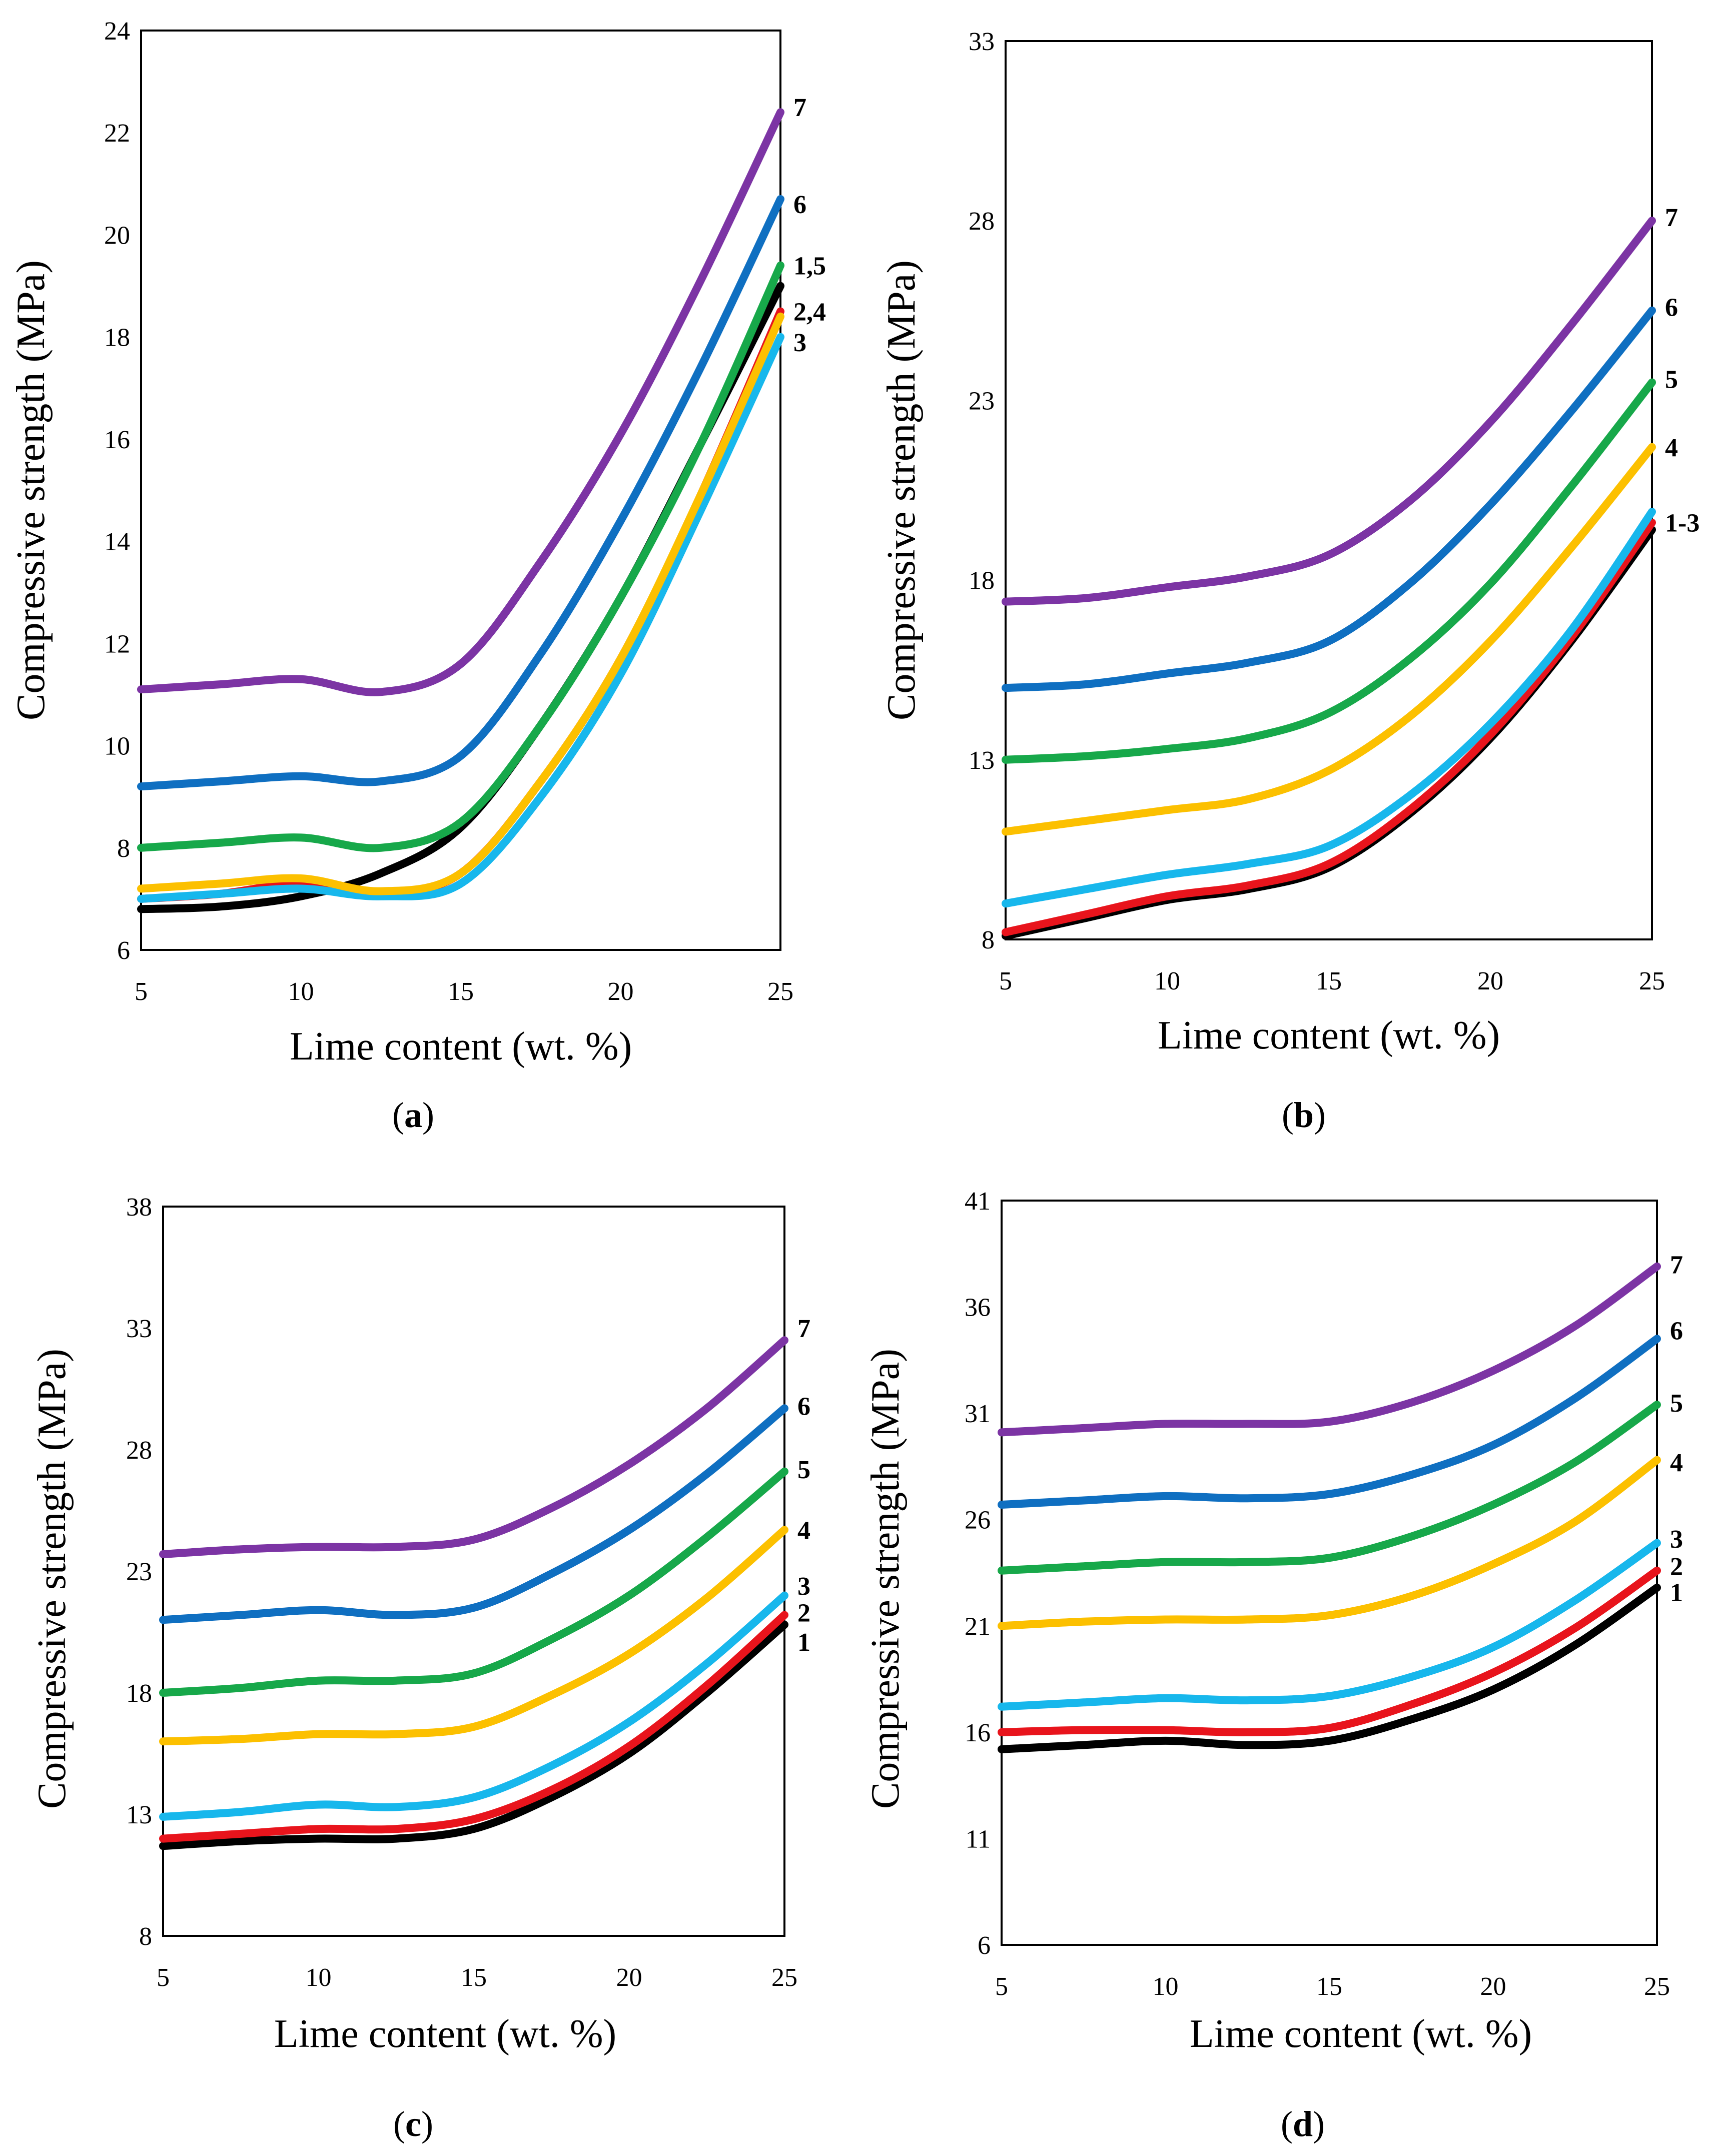  I want to click on panel-d-x-ticks: 5 10 15 20 25, so click(1332, 1986).